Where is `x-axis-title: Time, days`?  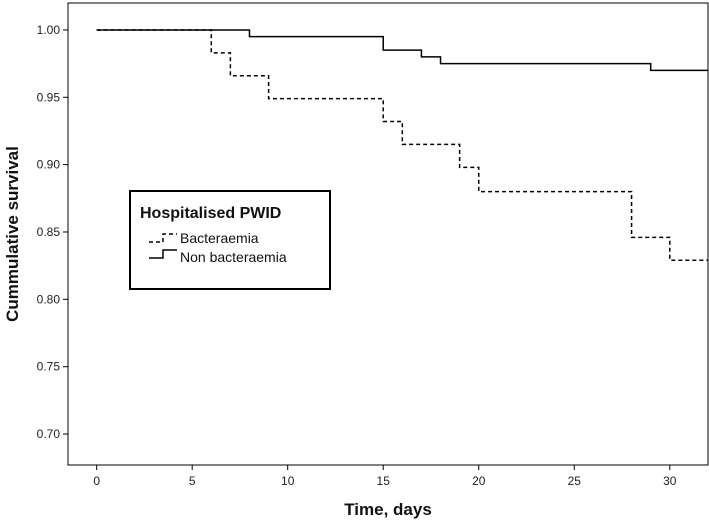
x-axis-title: Time, days is located at coordinates (388, 509).